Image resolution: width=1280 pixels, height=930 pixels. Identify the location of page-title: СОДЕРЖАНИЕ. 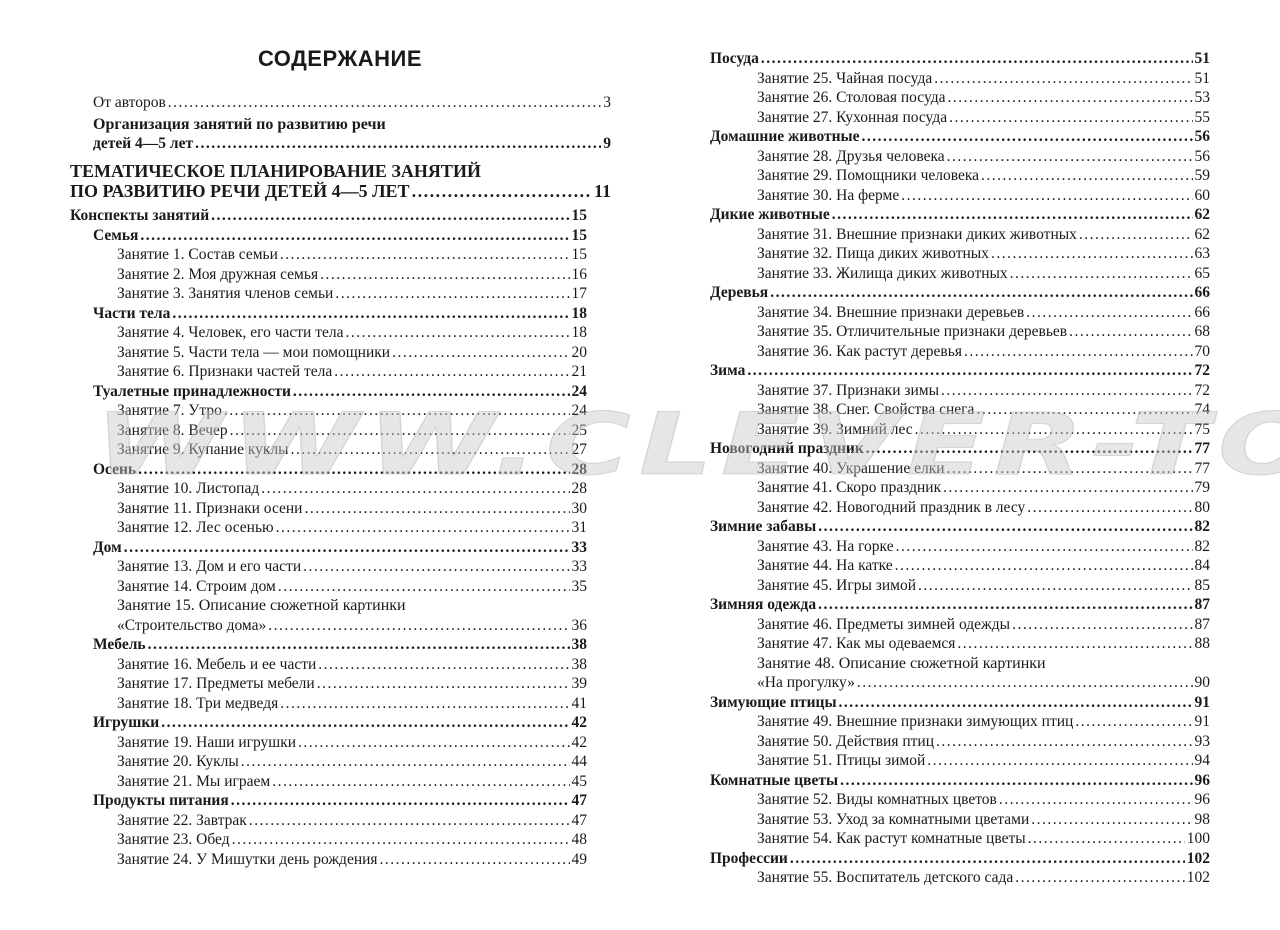
(340, 58).